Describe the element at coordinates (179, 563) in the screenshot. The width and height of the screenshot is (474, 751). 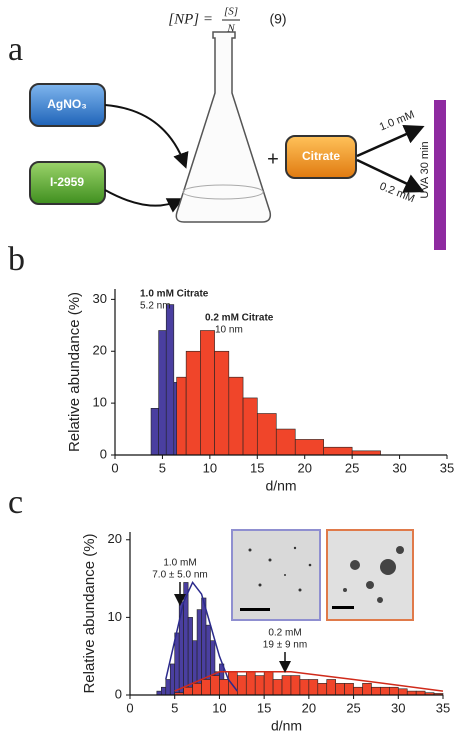
I see `annotation: 1.0 mM` at that location.